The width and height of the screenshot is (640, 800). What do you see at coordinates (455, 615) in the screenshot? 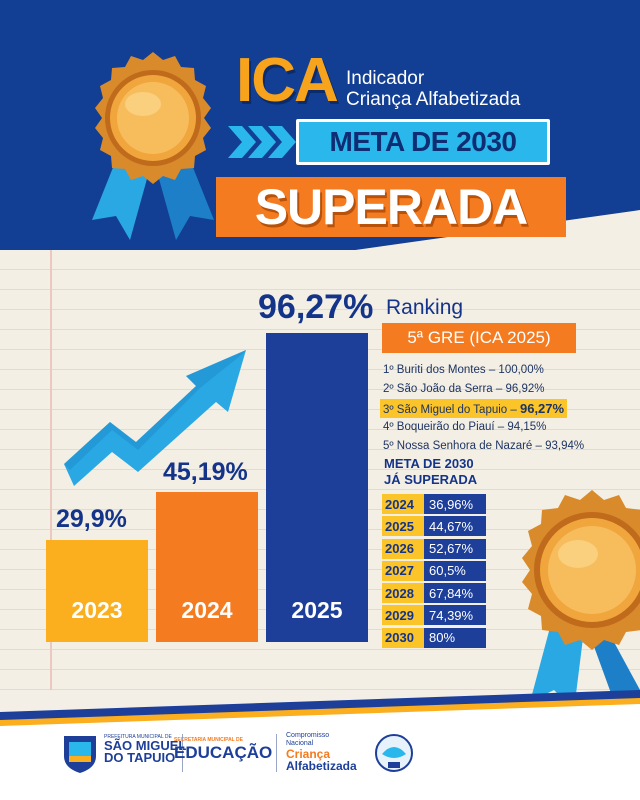
I see `goals-value: 74,39%` at bounding box center [455, 615].